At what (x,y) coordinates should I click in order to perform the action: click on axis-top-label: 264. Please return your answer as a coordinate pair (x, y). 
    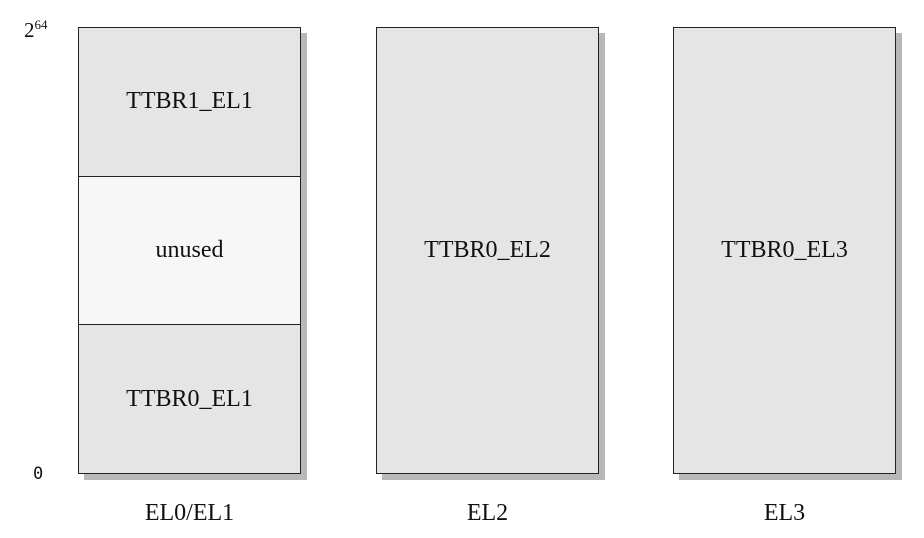
    Looking at the image, I should click on (36, 29).